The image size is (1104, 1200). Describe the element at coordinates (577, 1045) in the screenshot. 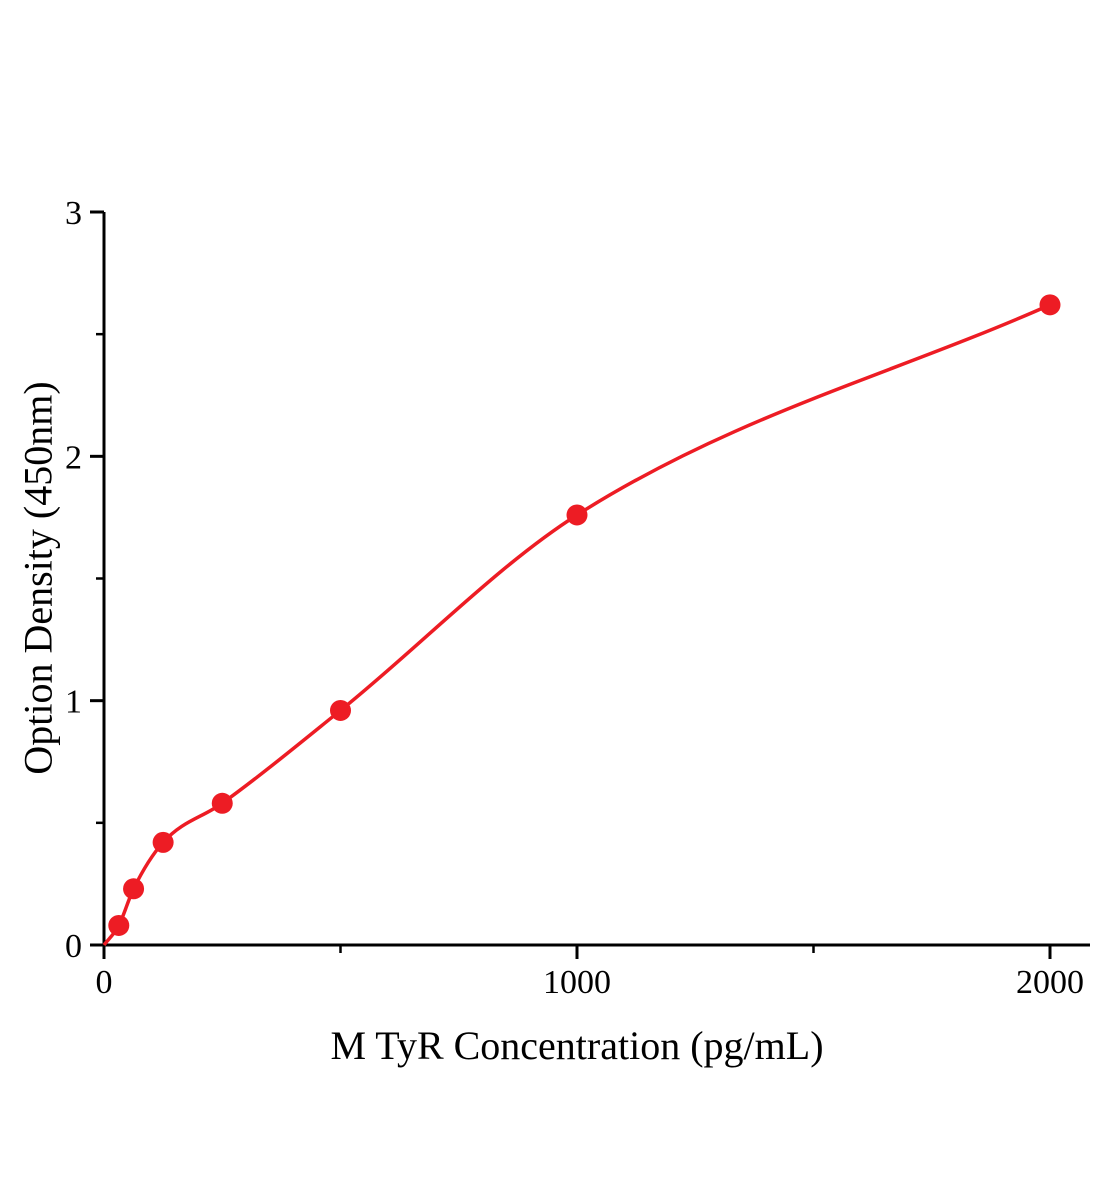

I see `x-axis-title: M TyR Concentration (pg/mL)` at that location.